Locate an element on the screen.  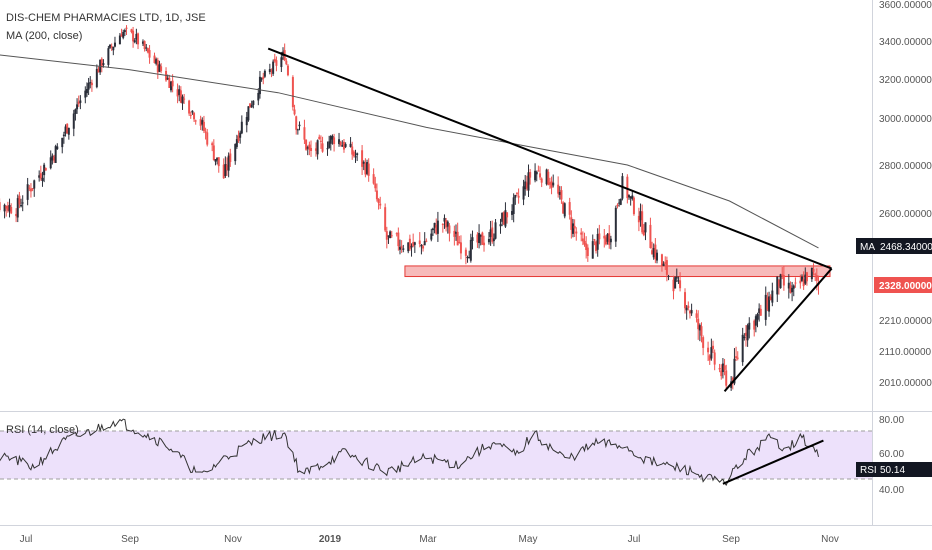
price-tick-label: 3600.00000 is located at coordinates (905, 5).